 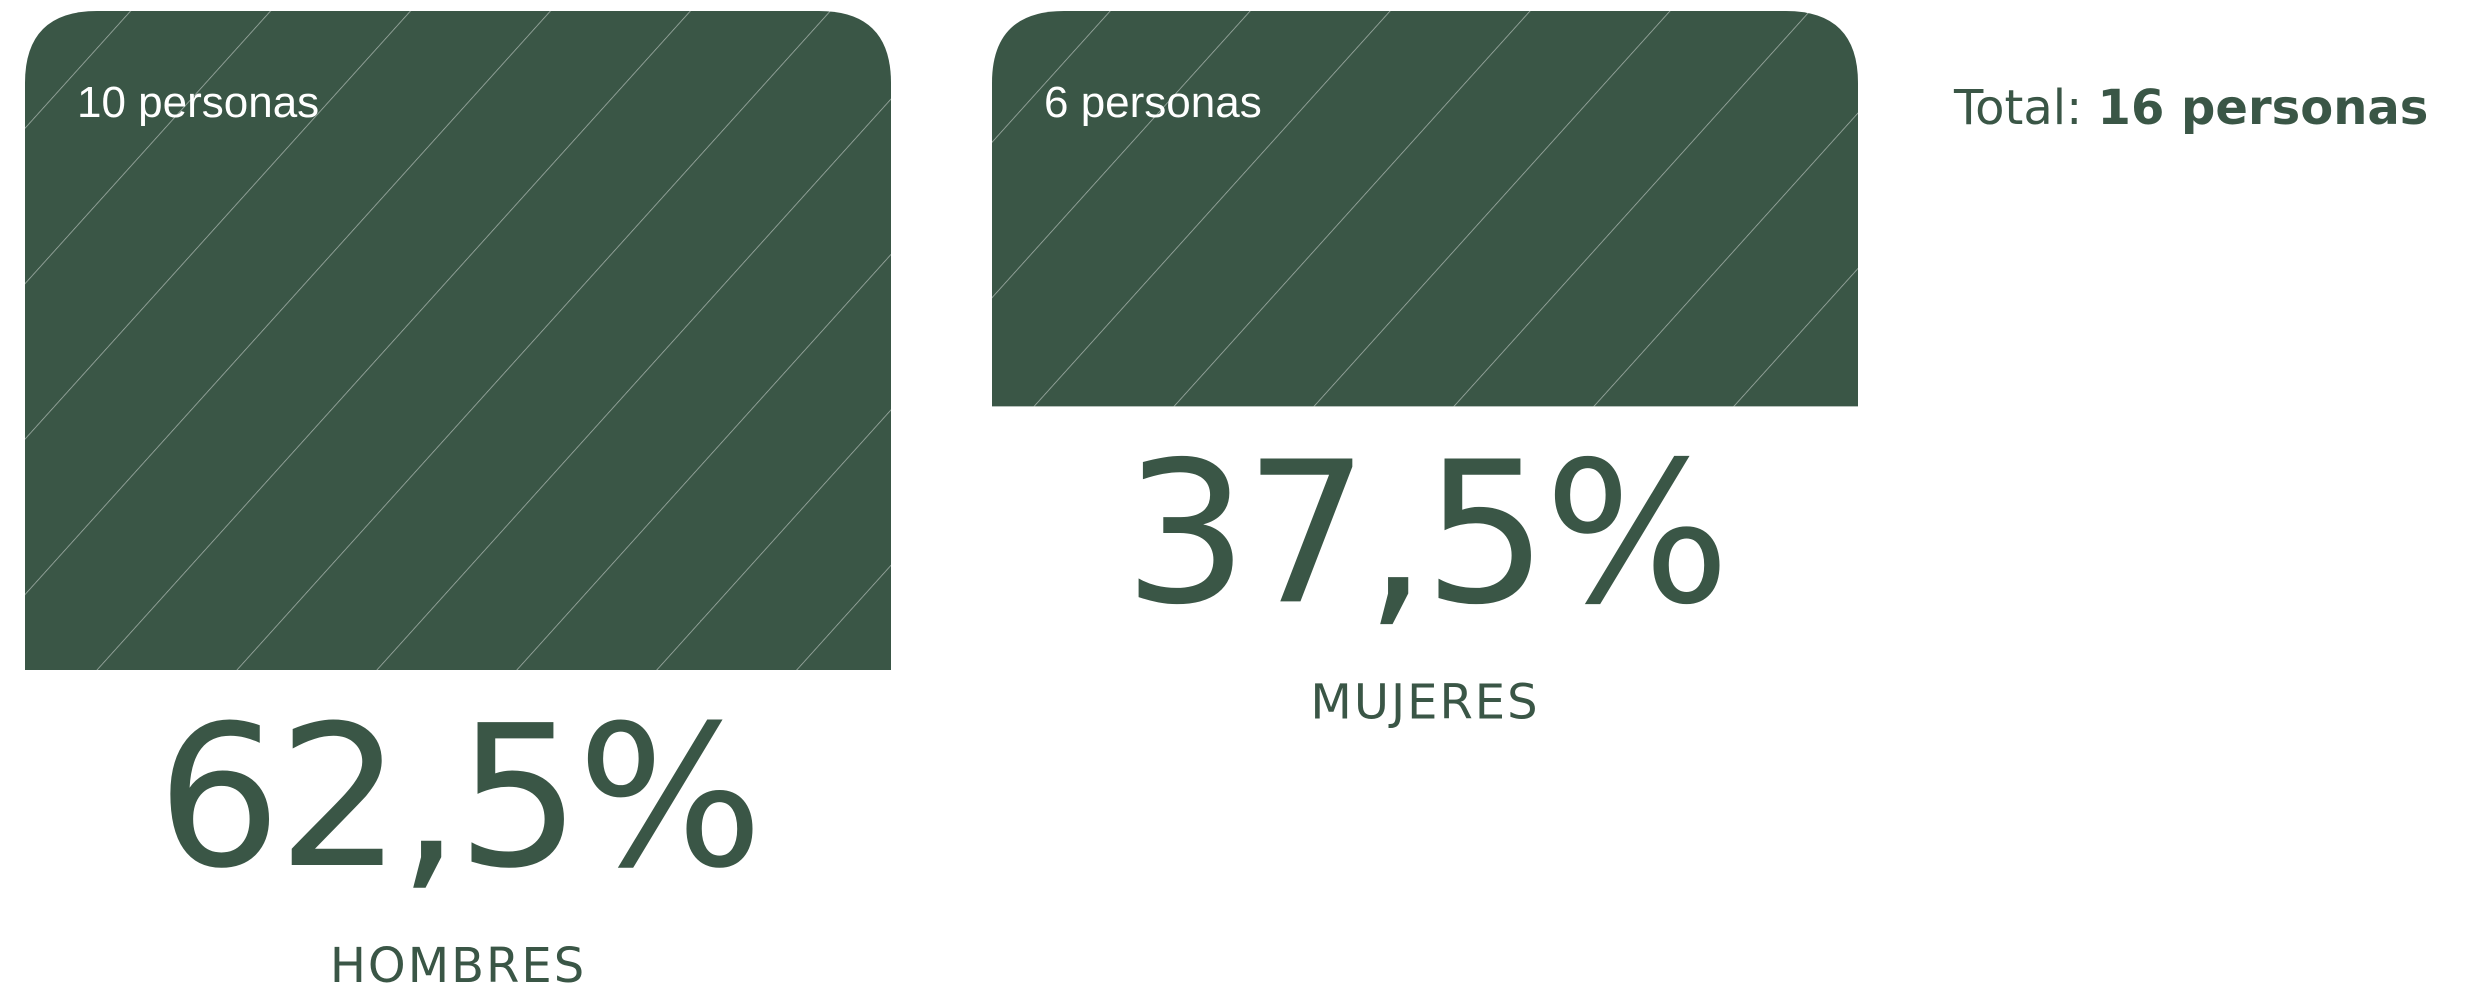 I want to click on total-value: 16 personas, so click(x=2263, y=108).